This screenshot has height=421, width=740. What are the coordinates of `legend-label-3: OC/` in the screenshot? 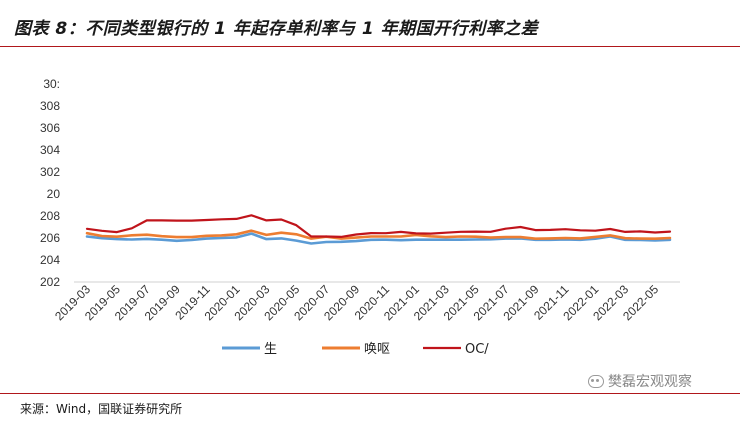 It's located at (477, 349).